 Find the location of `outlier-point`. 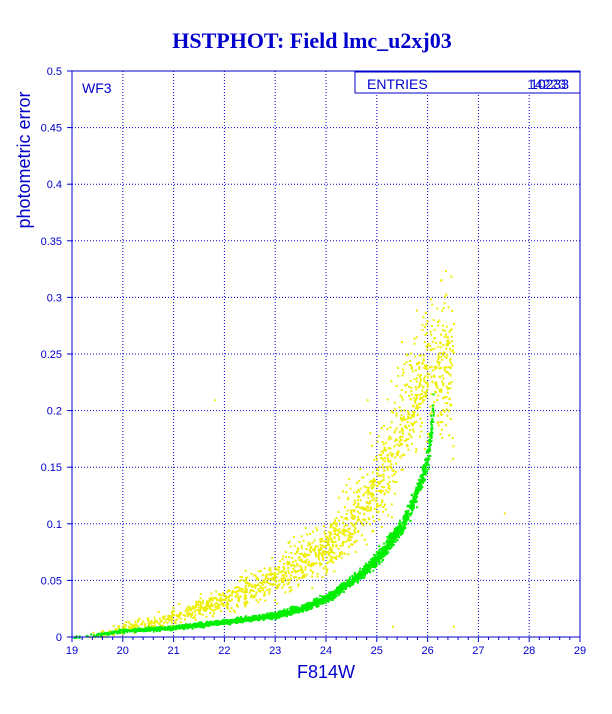

outlier-point is located at coordinates (504, 513).